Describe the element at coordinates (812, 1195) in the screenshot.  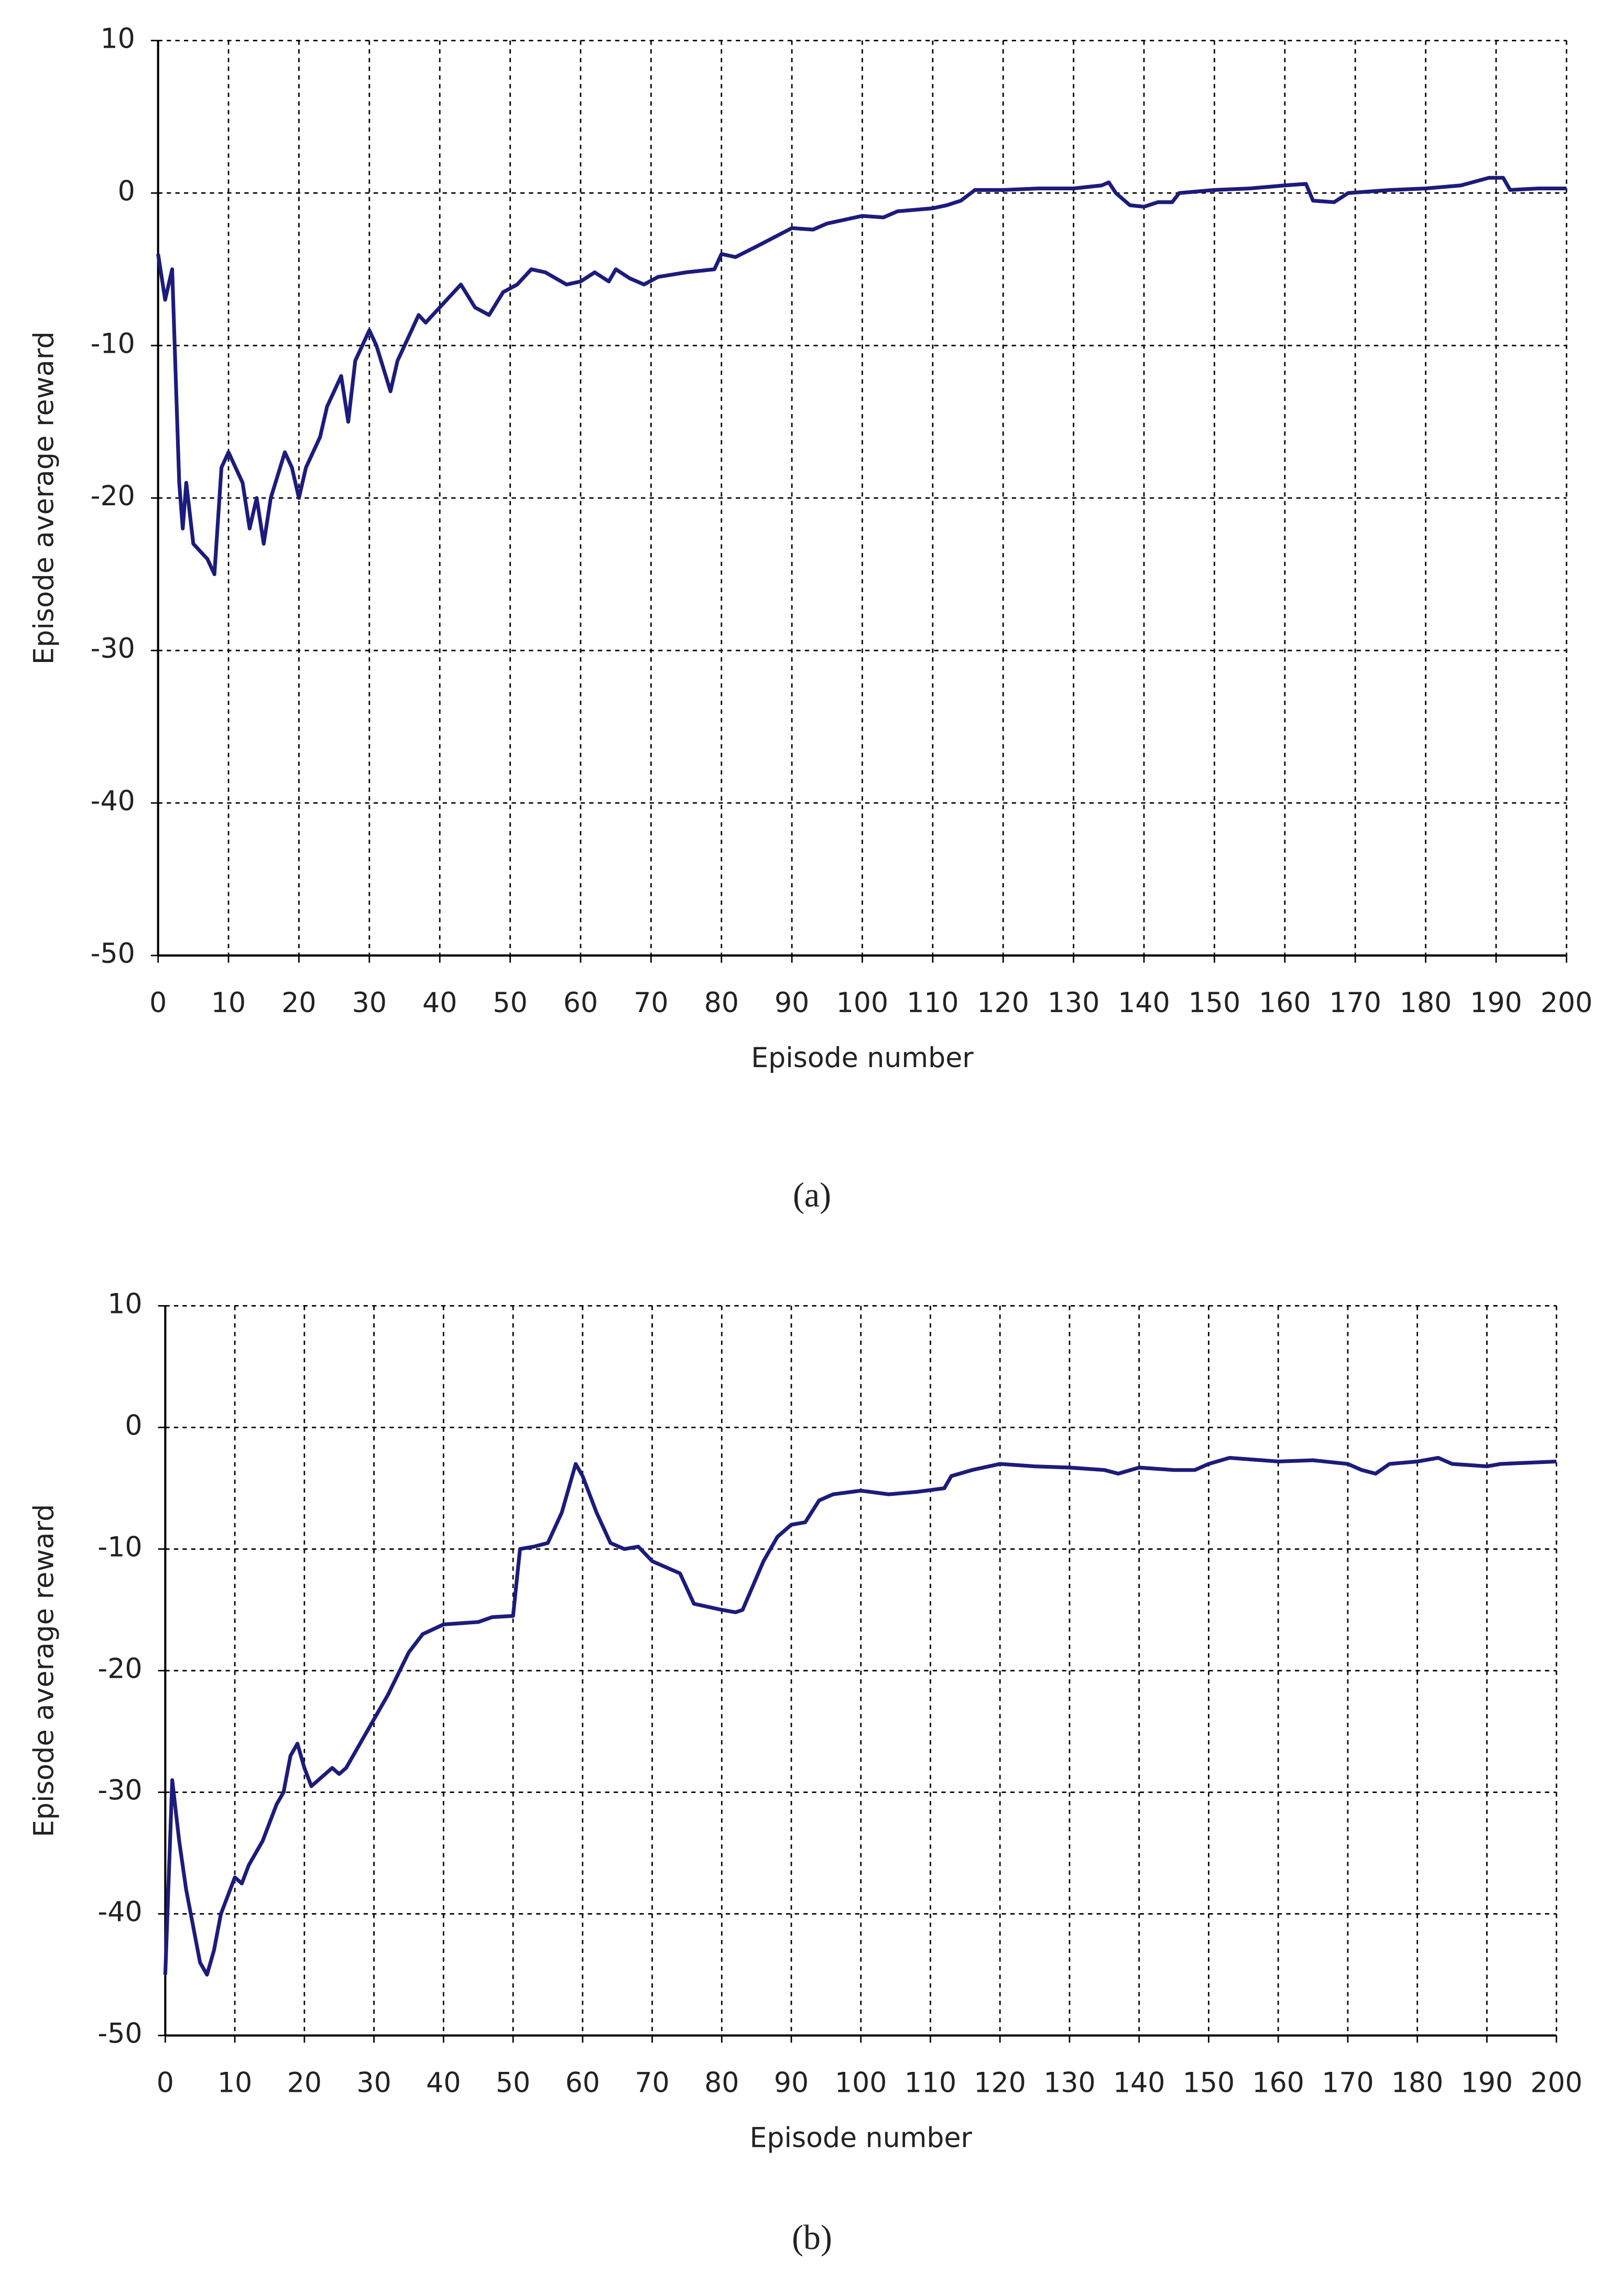
I see `caption: (a)` at that location.